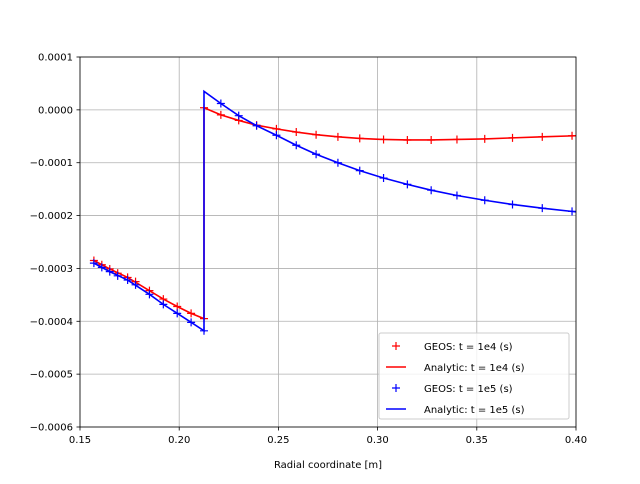 The height and width of the screenshot is (484, 640). I want to click on legend-entry: GEOS: t = 1e5 (s), so click(452, 389).